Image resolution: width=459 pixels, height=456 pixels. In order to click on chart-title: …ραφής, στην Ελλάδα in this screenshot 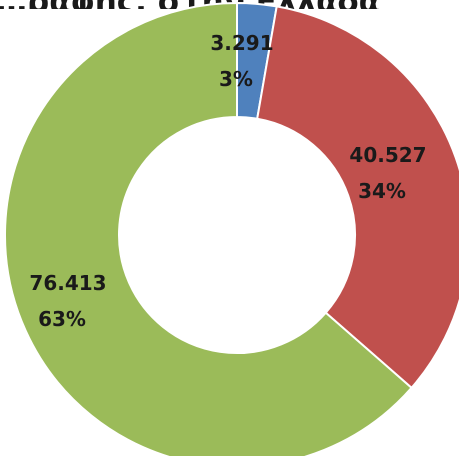, I will do `click(229, 4)`.